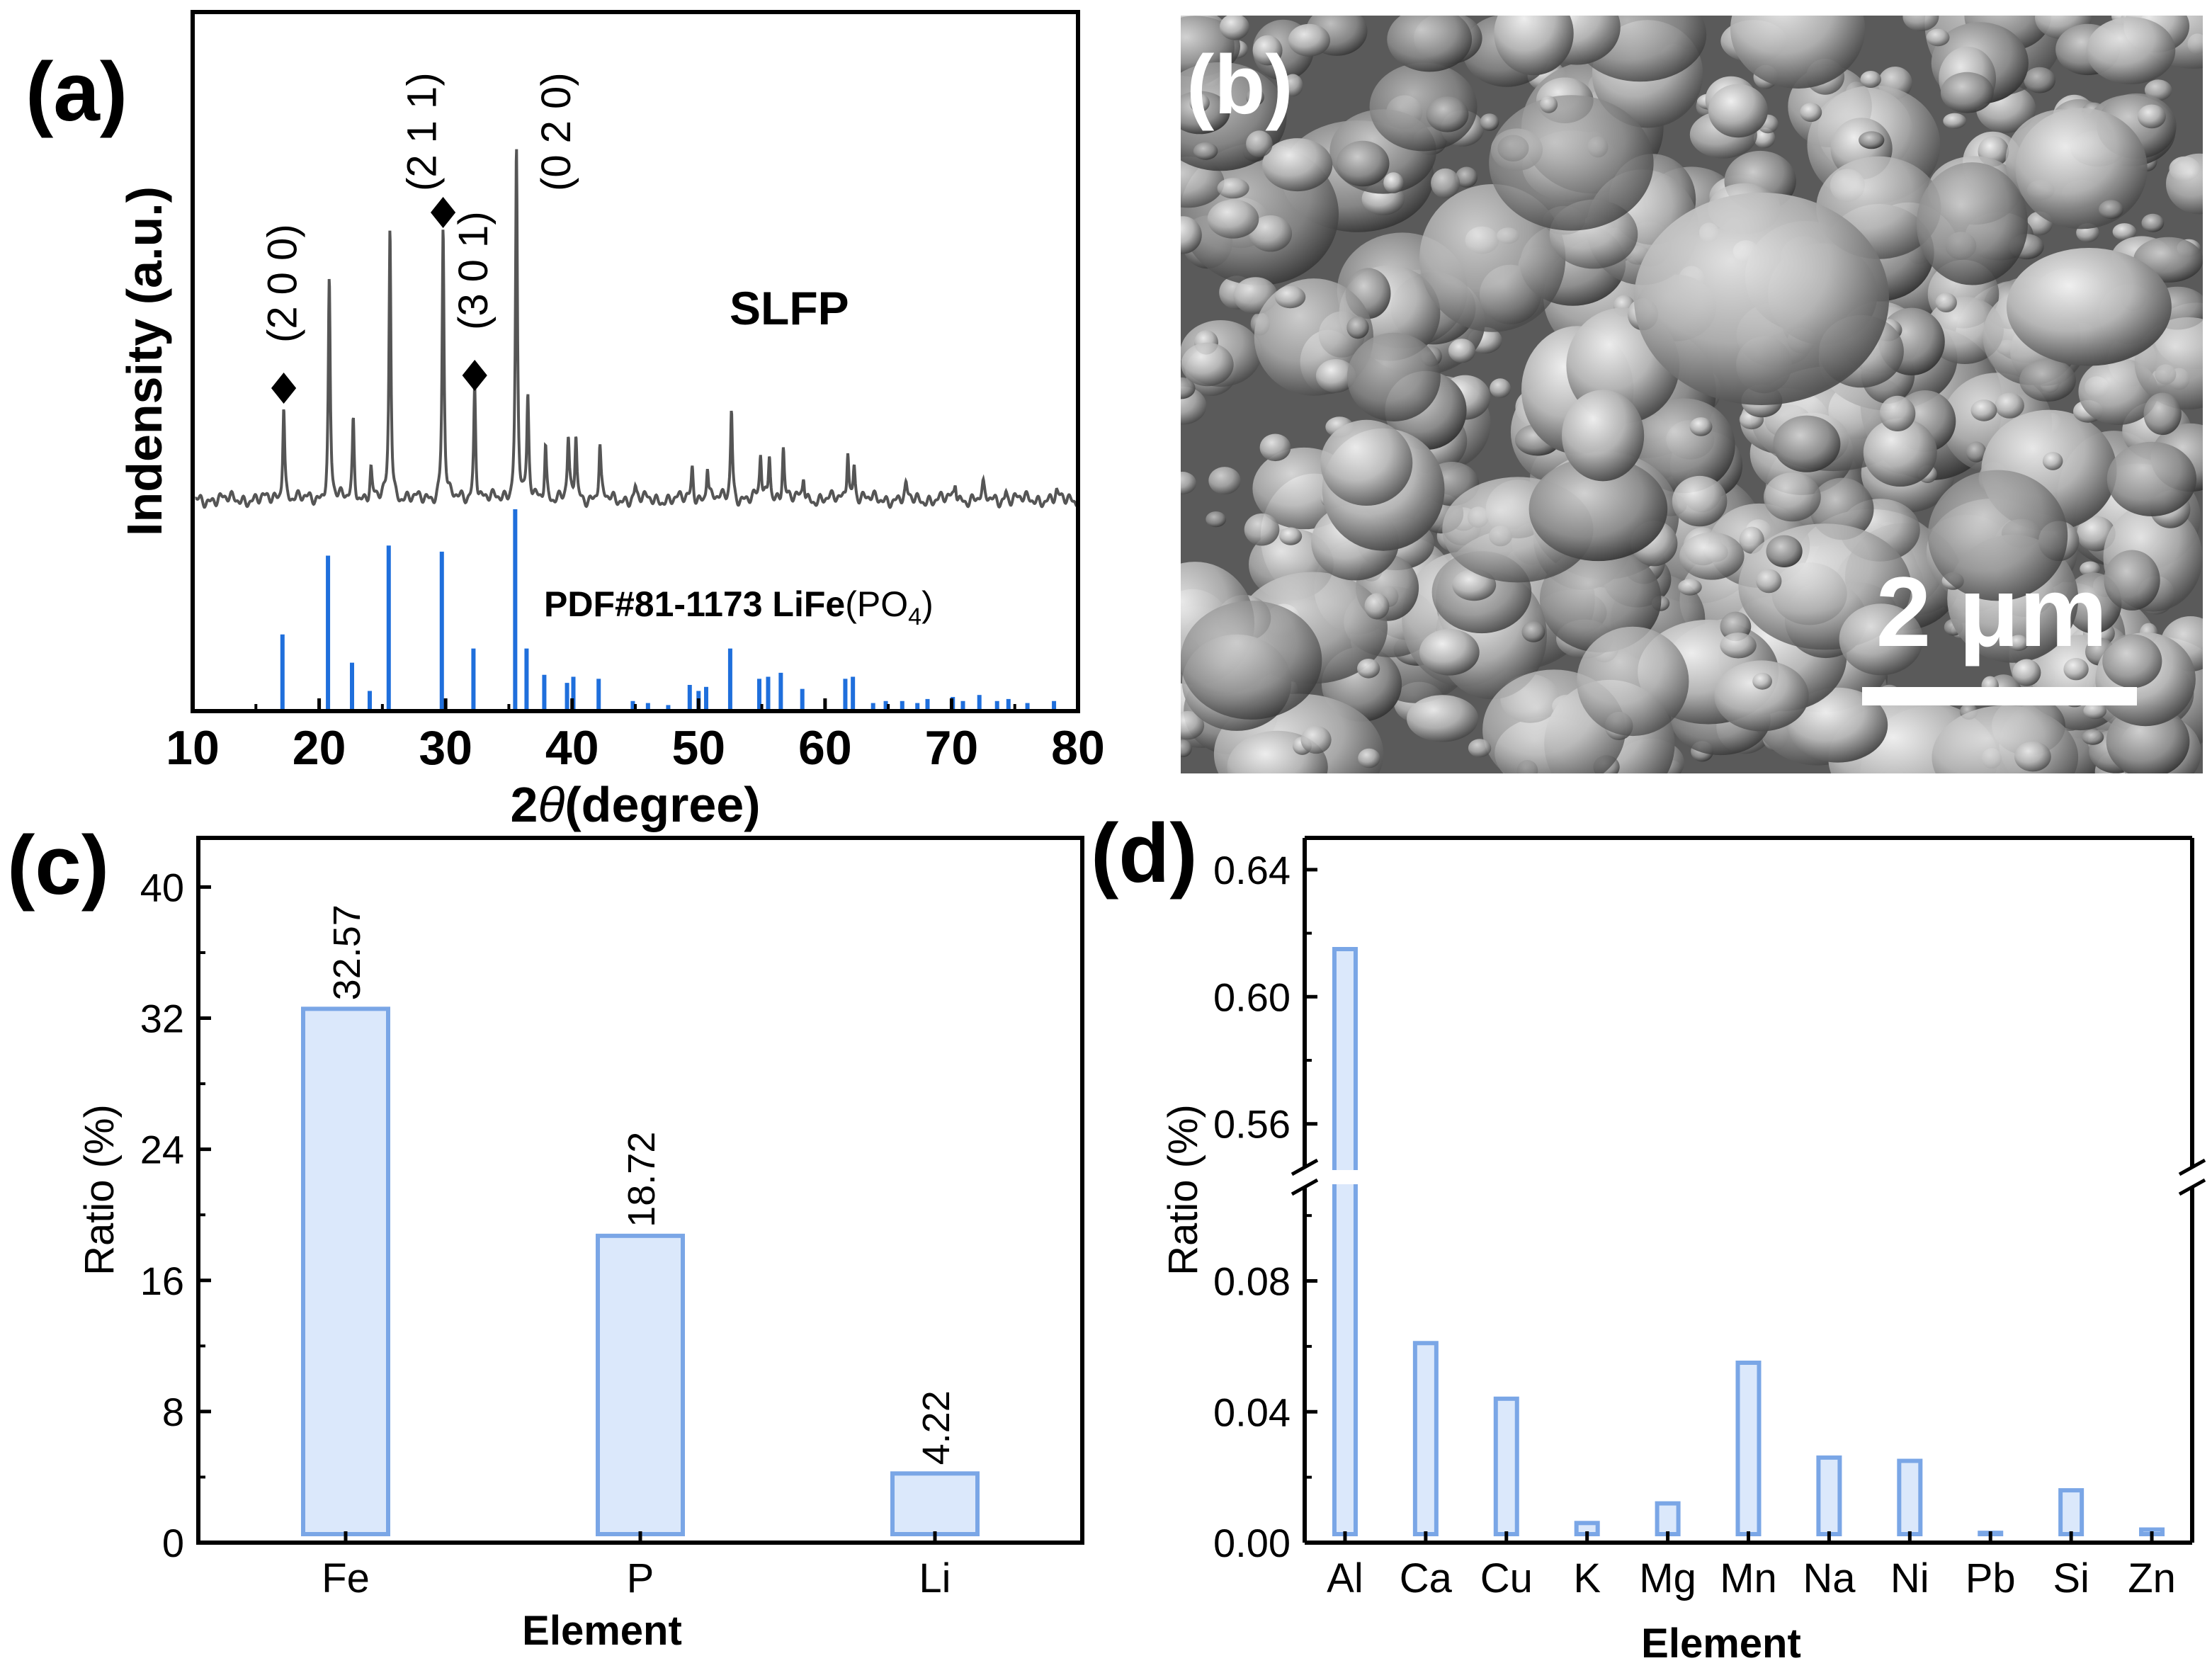  Describe the element at coordinates (475, 375) in the screenshot. I see `xrd-peak-marker` at that location.